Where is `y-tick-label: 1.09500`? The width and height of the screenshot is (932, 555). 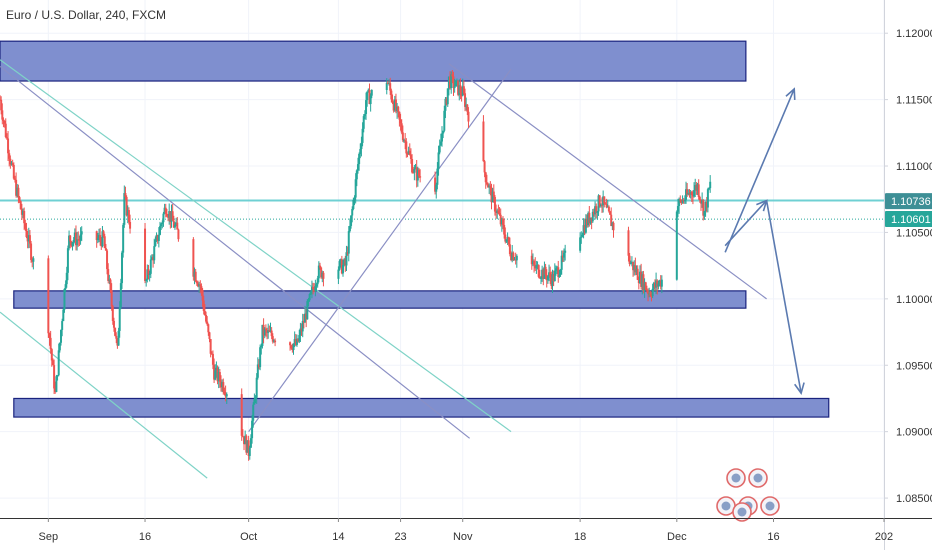 y-tick-label: 1.09500 is located at coordinates (914, 366).